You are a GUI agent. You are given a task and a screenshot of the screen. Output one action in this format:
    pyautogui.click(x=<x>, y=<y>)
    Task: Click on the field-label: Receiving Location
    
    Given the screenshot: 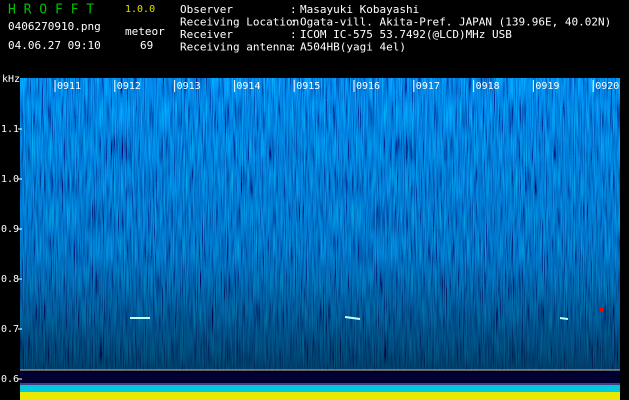 What is the action you would take?
    pyautogui.click(x=239, y=22)
    